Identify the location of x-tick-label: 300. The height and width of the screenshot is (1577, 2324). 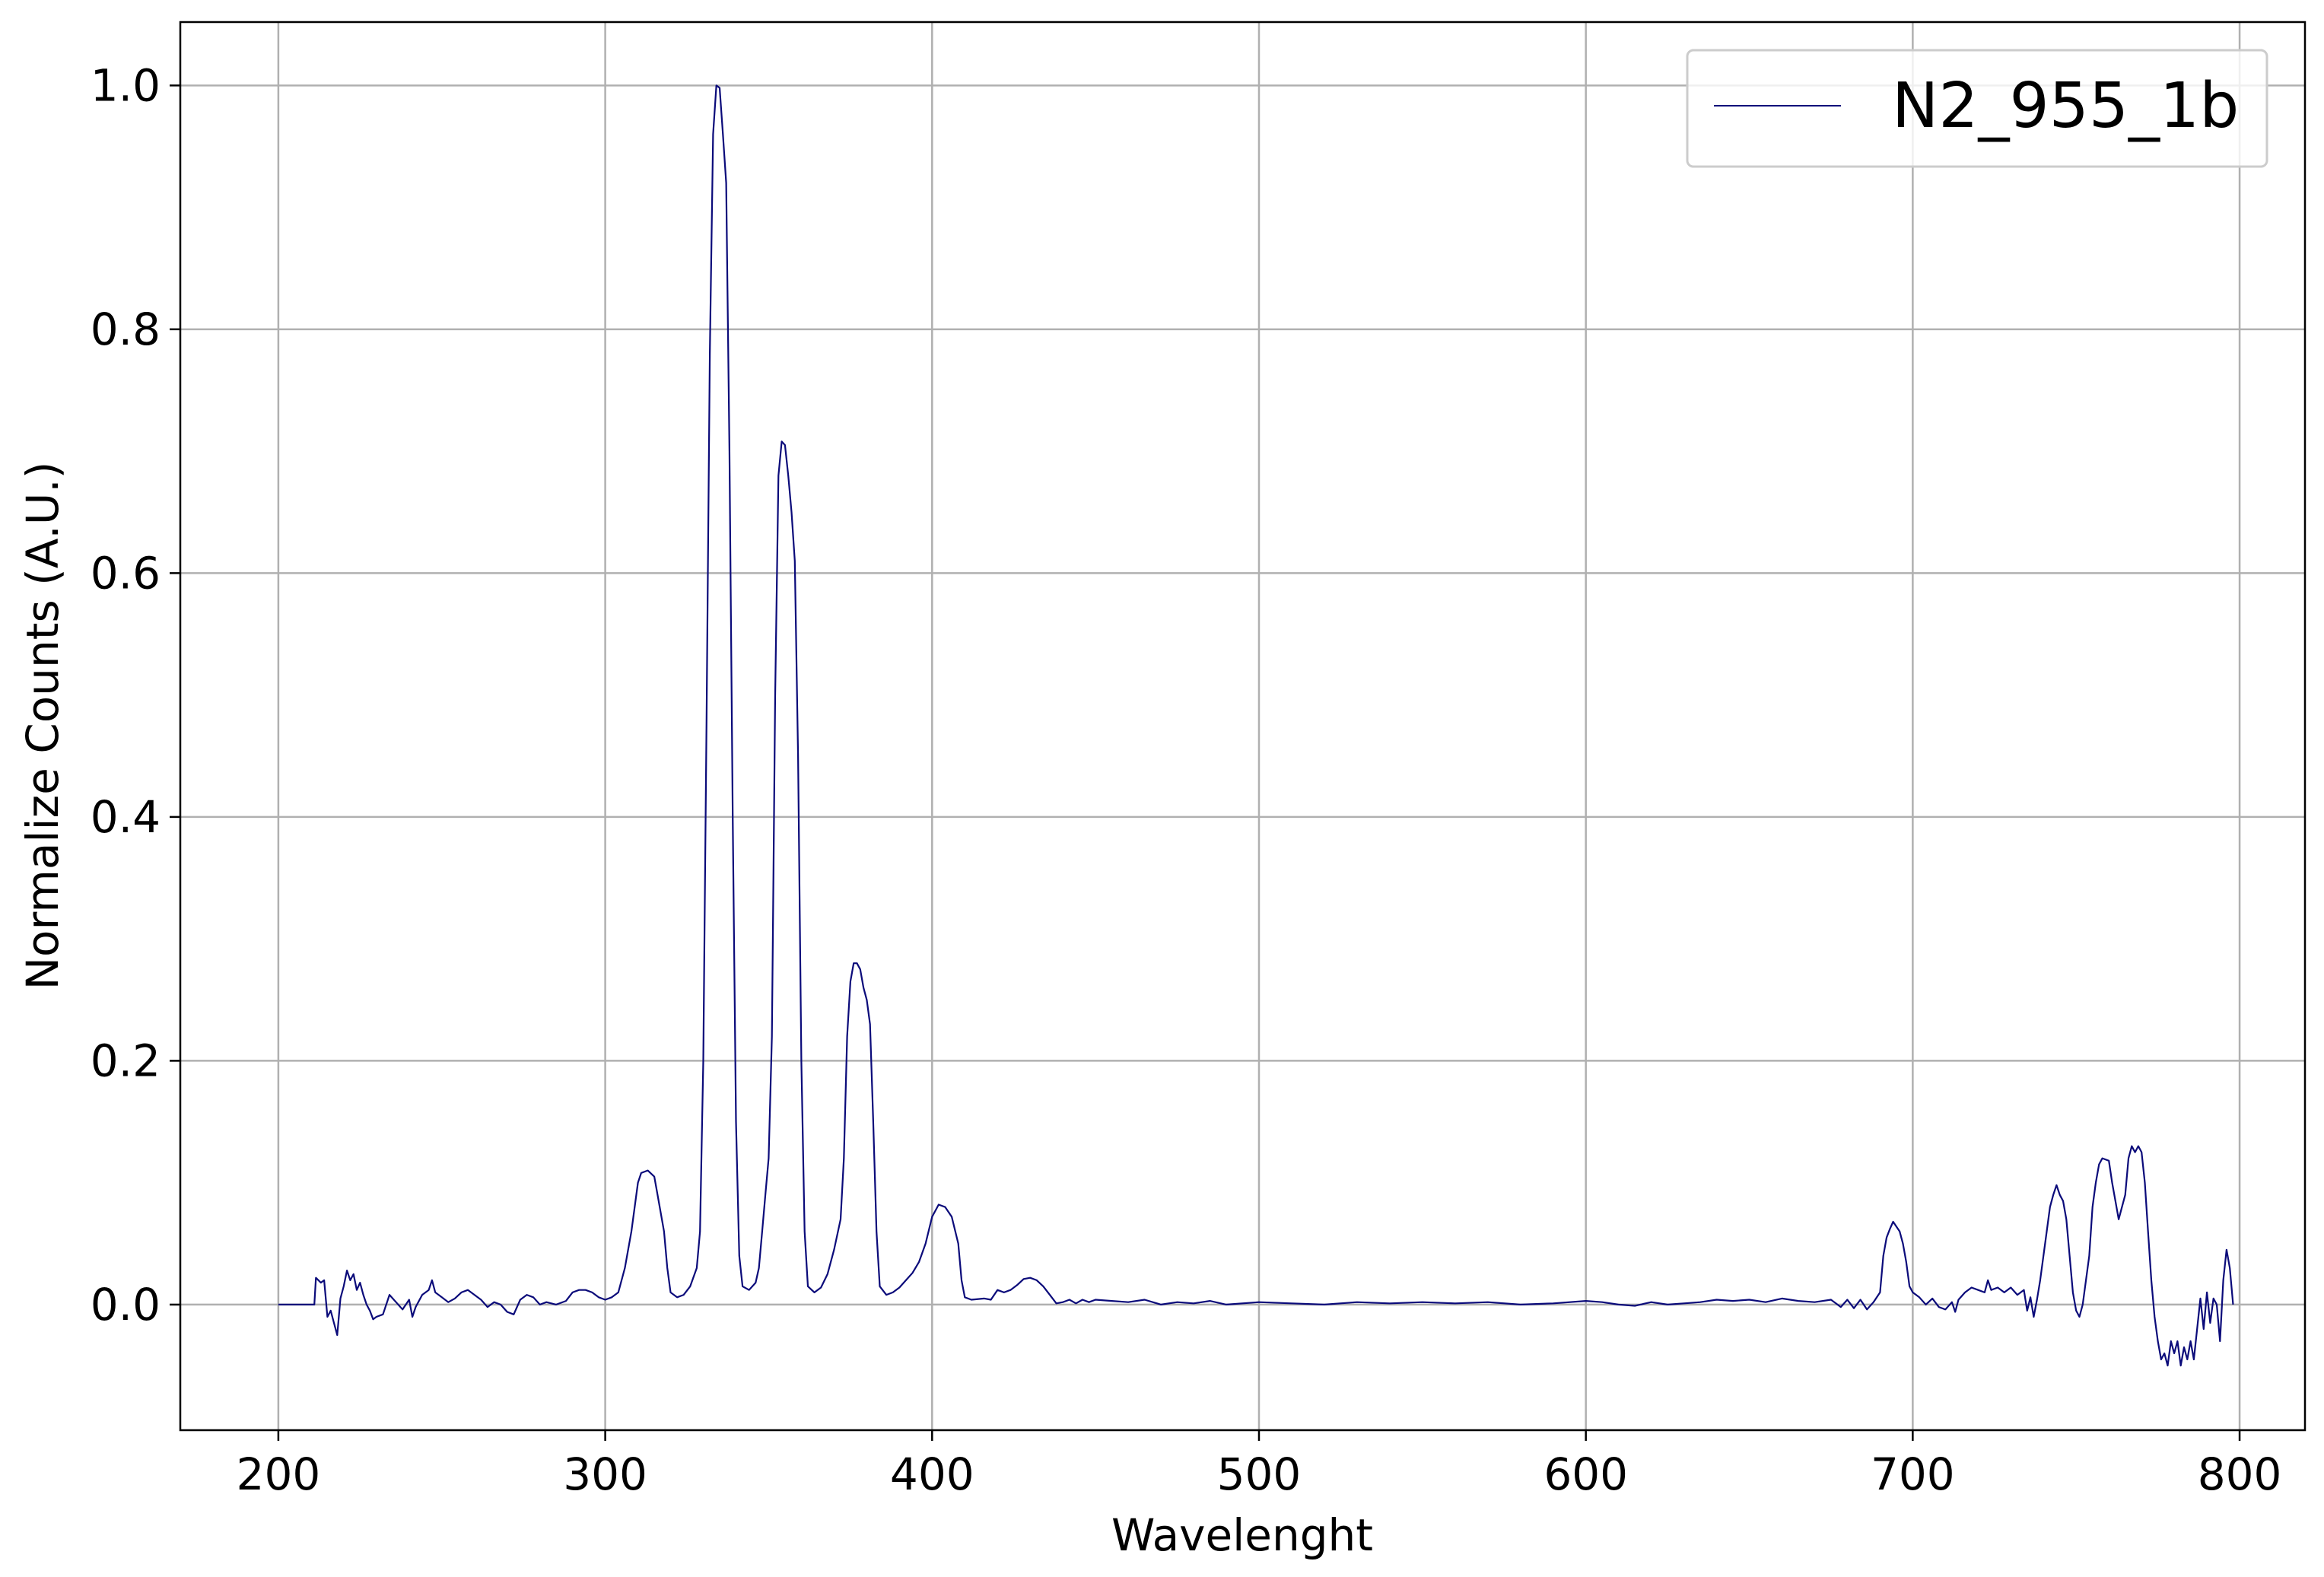
(605, 1474).